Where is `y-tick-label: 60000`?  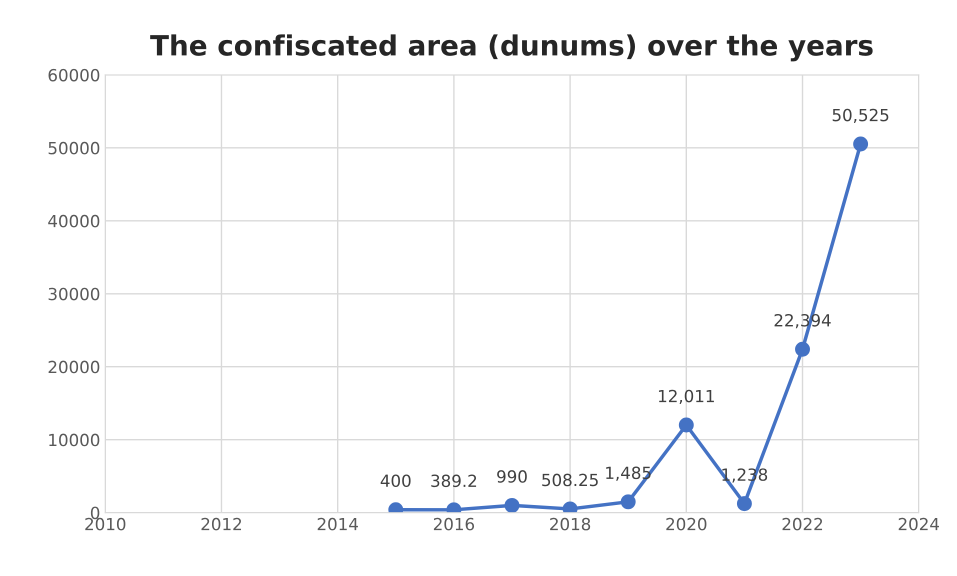
y-tick-label: 60000 is located at coordinates (74, 75).